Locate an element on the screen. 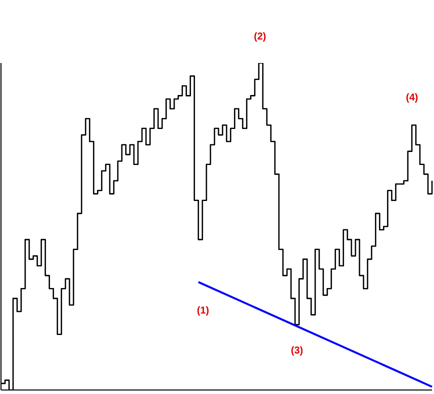  annotation: (1) is located at coordinates (203, 311).